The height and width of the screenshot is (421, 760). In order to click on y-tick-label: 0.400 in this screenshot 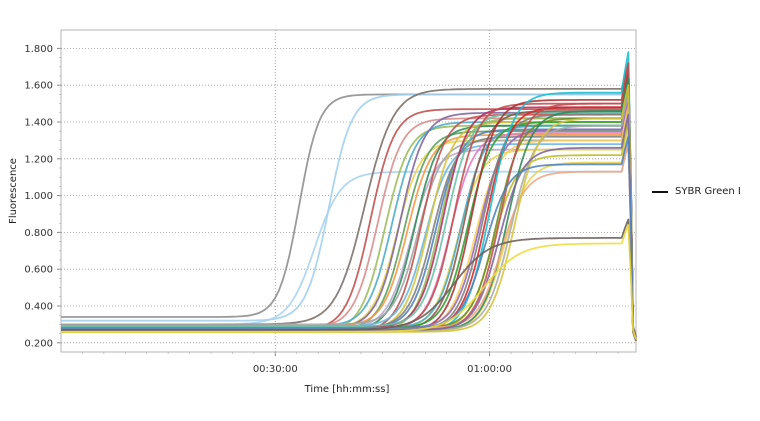, I will do `click(38, 307)`.